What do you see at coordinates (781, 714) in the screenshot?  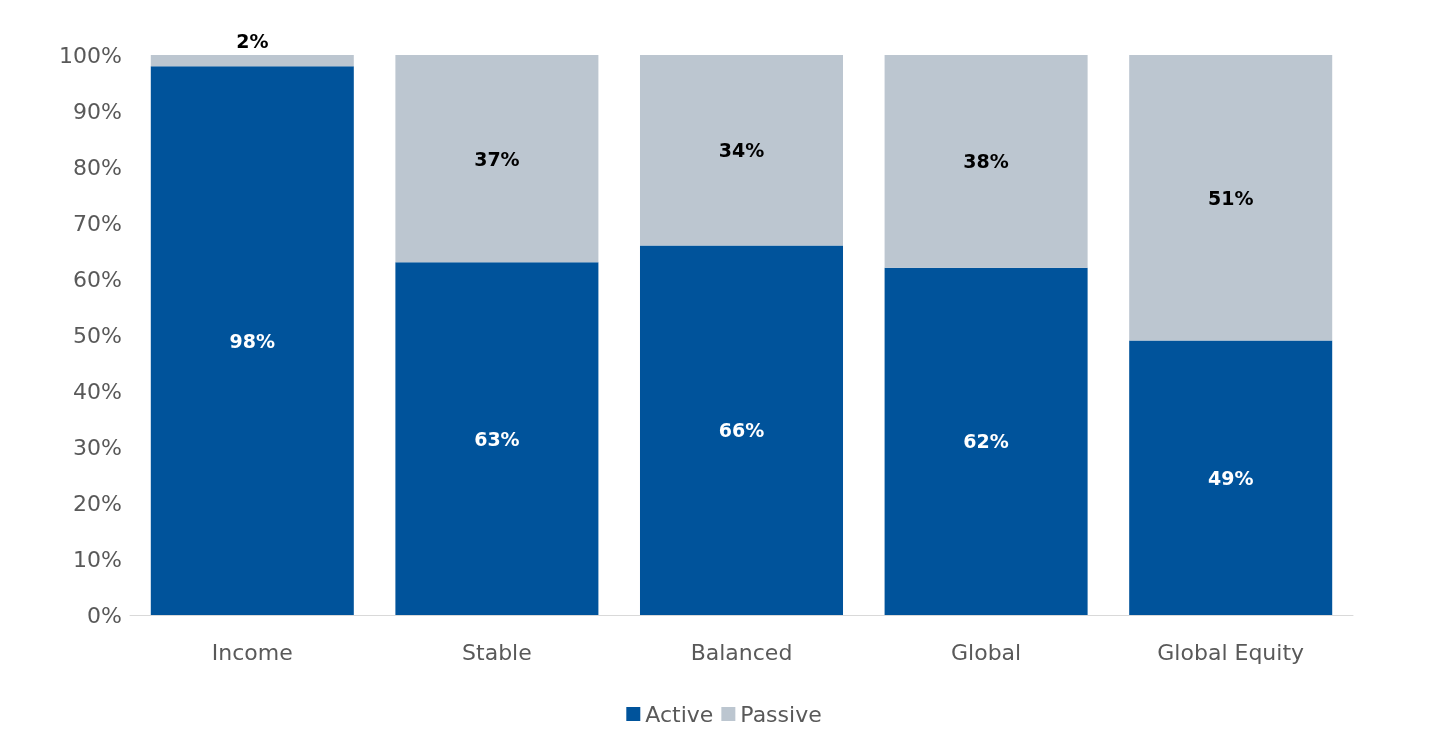 I see `legend-label: Passive` at bounding box center [781, 714].